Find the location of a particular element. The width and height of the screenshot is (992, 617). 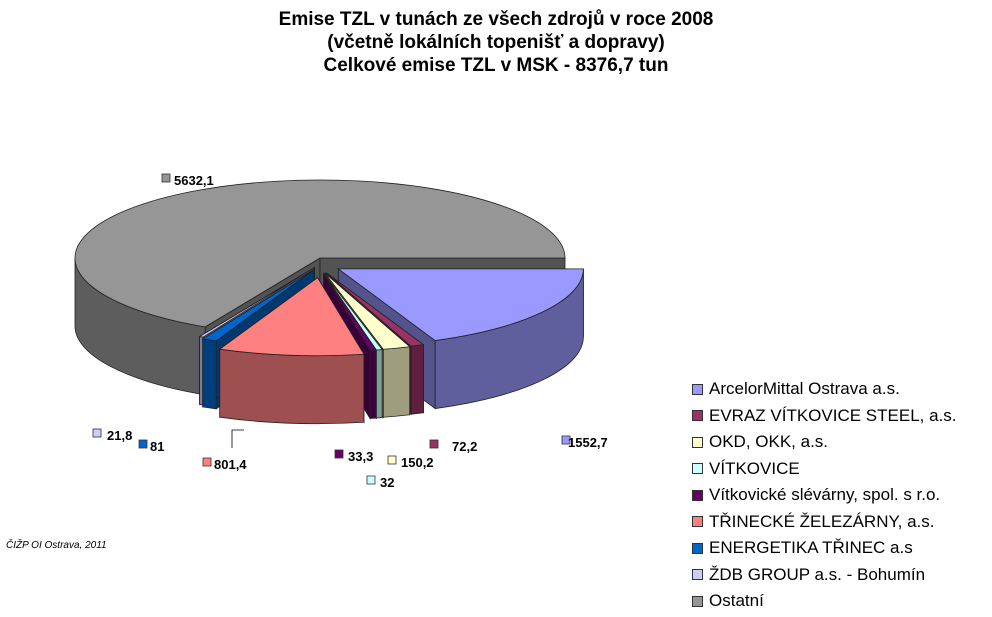

data-label-0: 1552,7 is located at coordinates (588, 442).